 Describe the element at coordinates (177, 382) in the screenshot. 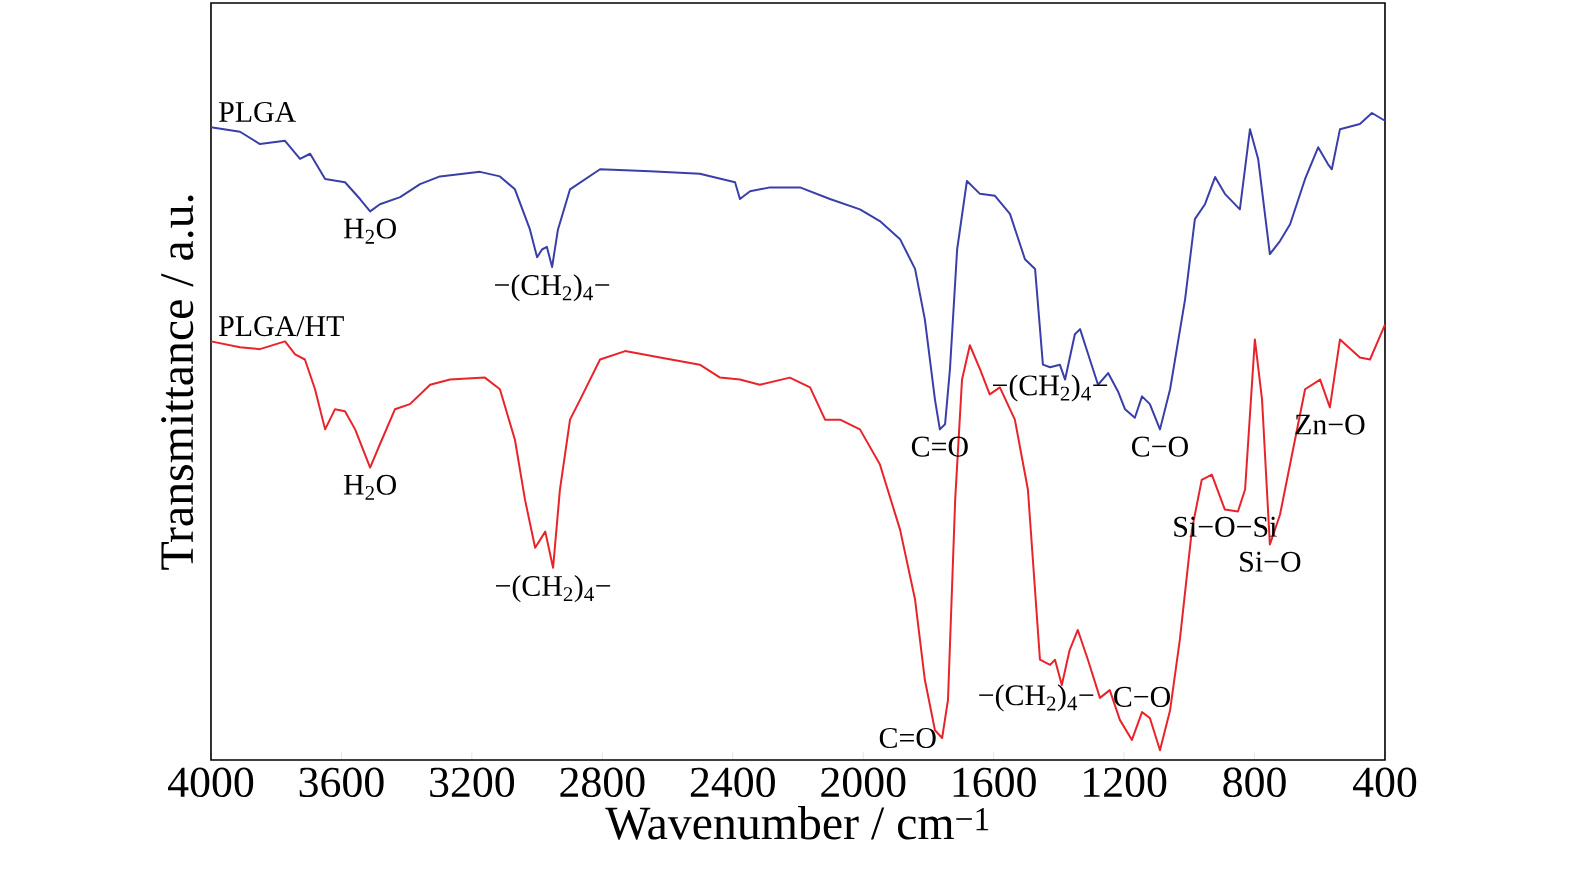

I see `y-axis-title: Transmittance / a.u.` at that location.